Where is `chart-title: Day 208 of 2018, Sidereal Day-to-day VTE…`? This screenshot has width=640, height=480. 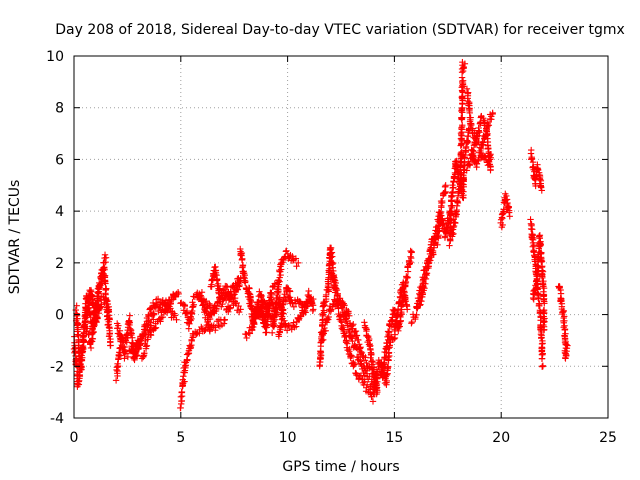 chart-title: Day 208 of 2018, Sidereal Day-to-day VTE… is located at coordinates (340, 30).